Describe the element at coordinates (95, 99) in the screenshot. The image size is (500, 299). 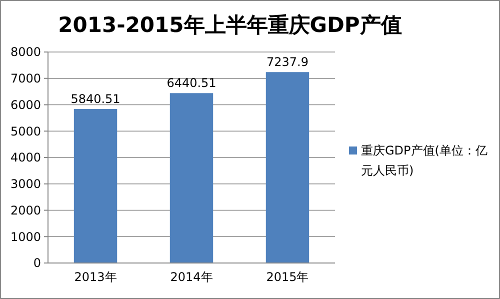
I see `data-label: 5840.51` at that location.